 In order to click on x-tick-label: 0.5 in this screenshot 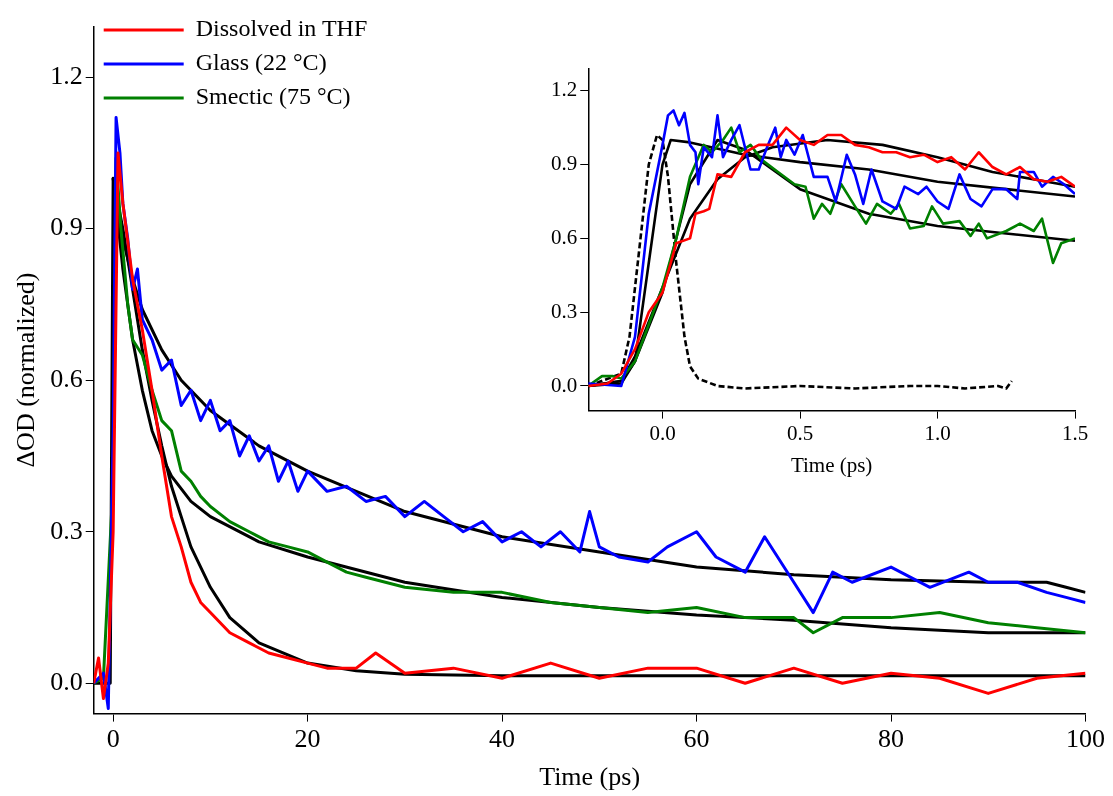, I will do `click(800, 432)`.